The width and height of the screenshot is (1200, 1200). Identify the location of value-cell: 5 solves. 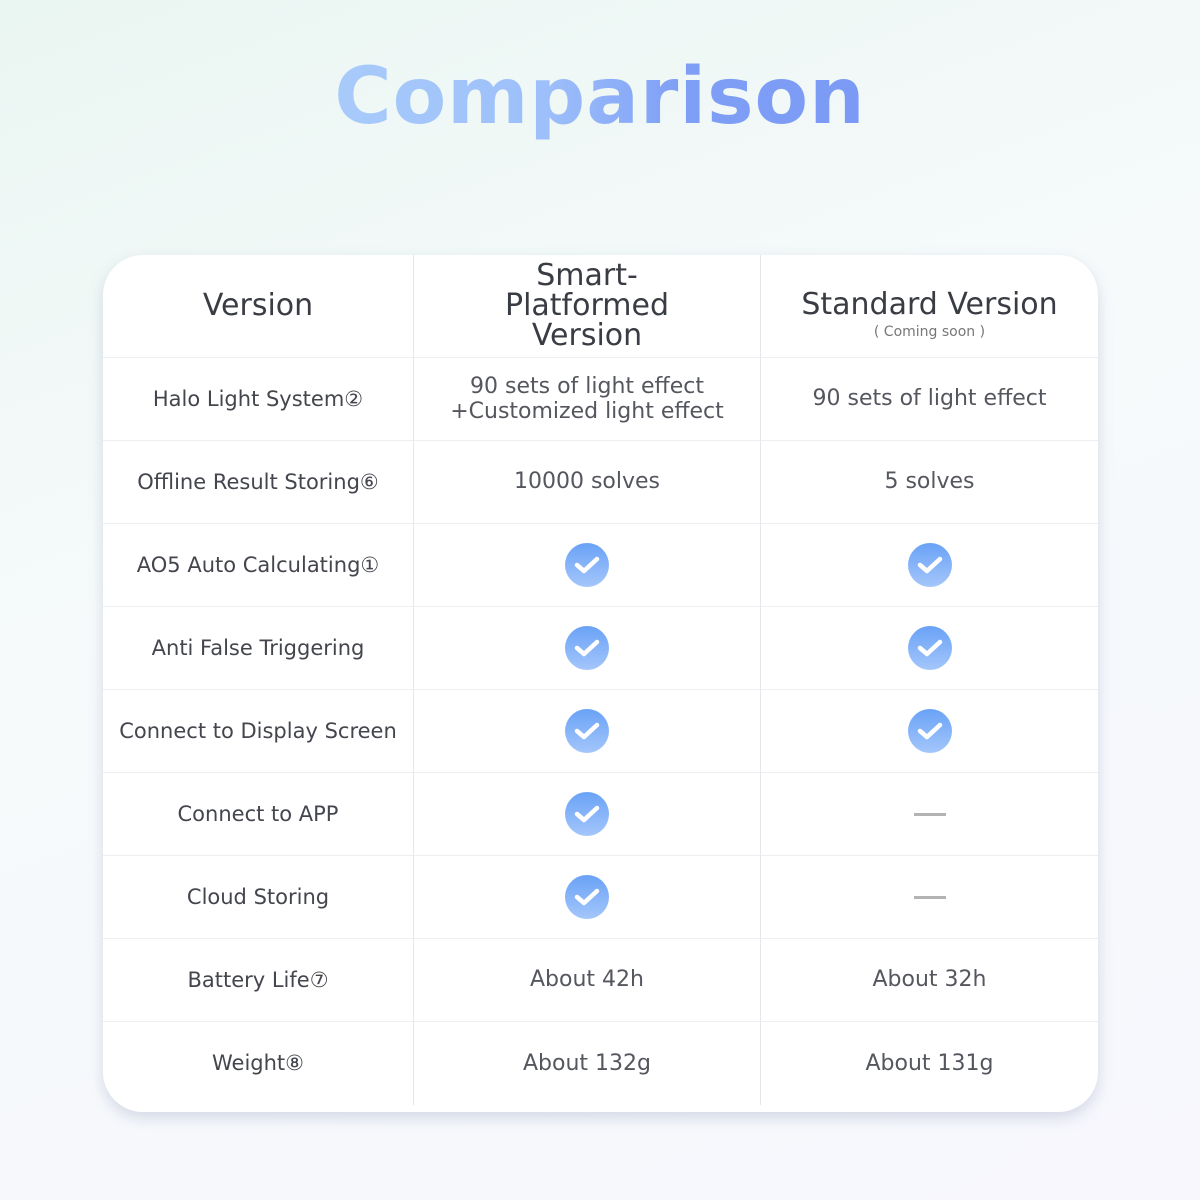
(929, 482).